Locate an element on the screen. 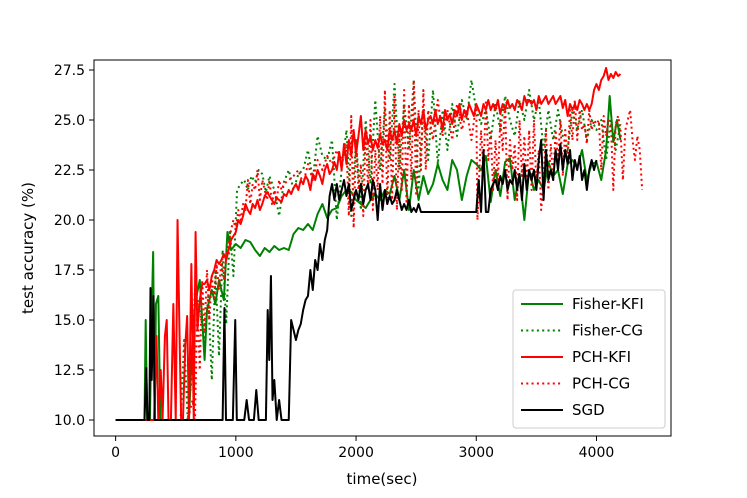  y-axis-label: test accuracy (%) is located at coordinates (28, 248).